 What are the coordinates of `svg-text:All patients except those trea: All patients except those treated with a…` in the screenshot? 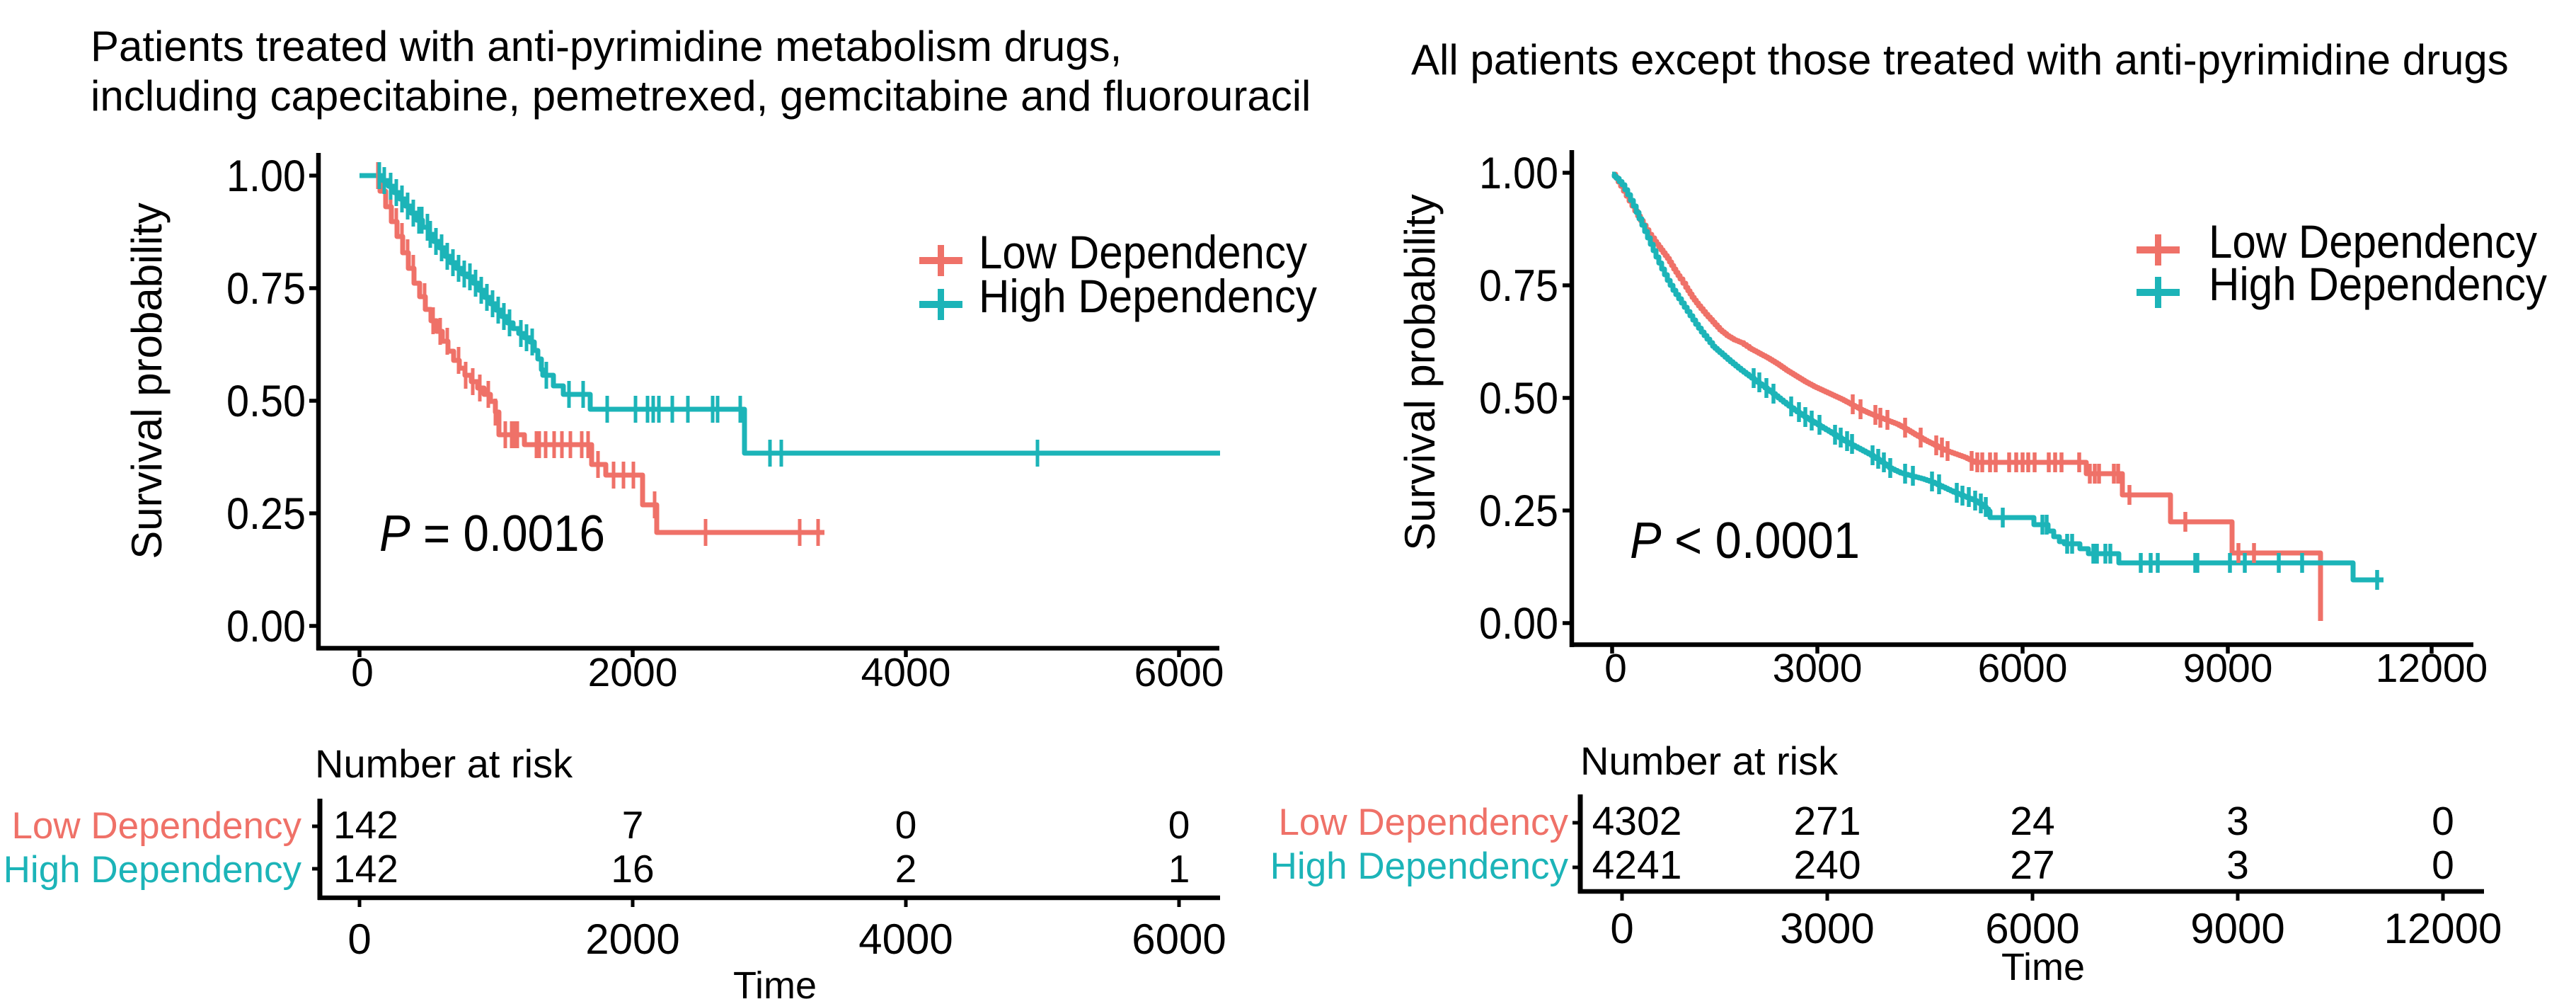 It's located at (1960, 60).